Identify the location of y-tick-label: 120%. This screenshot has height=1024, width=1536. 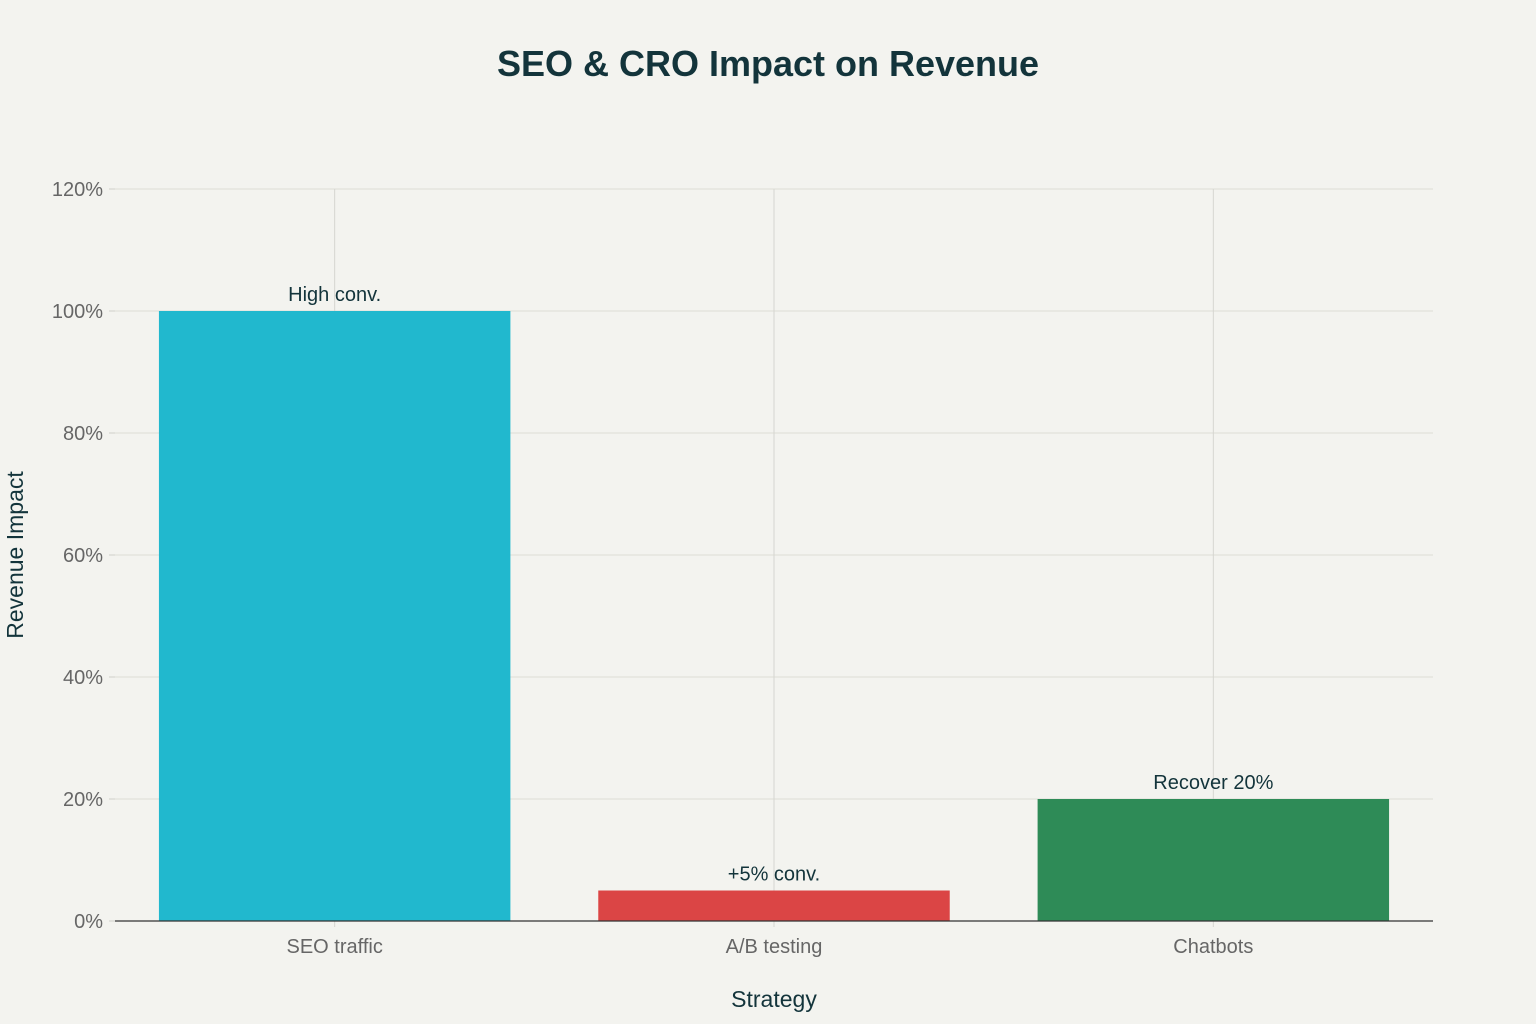
(77, 190).